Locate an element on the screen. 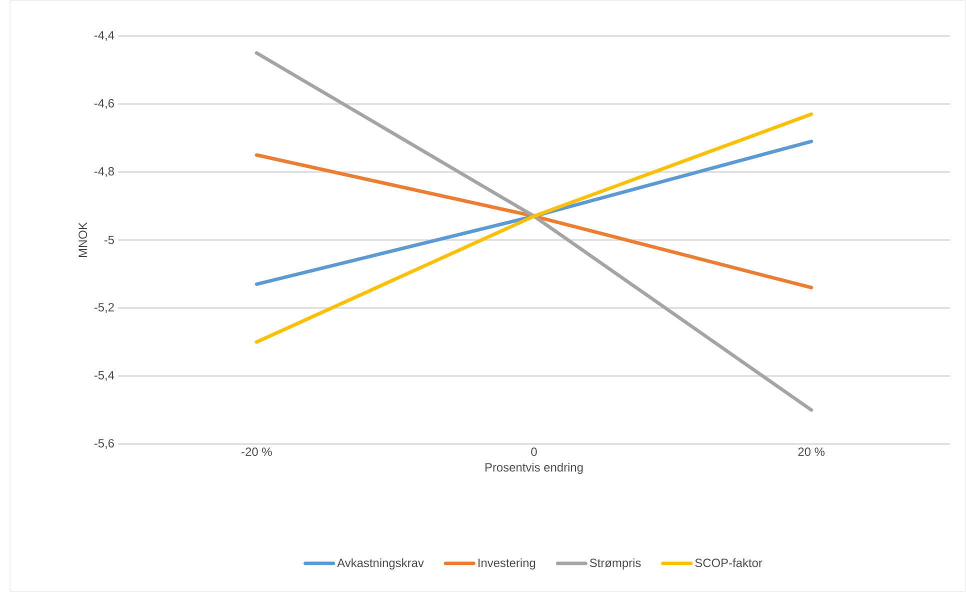 The image size is (966, 592). y-tick-label: -5,6 is located at coordinates (104, 444).